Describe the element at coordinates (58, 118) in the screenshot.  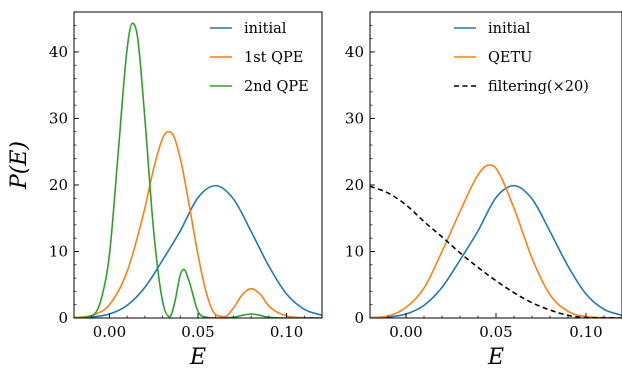
I see `y-tick-label-1-3: 30` at that location.